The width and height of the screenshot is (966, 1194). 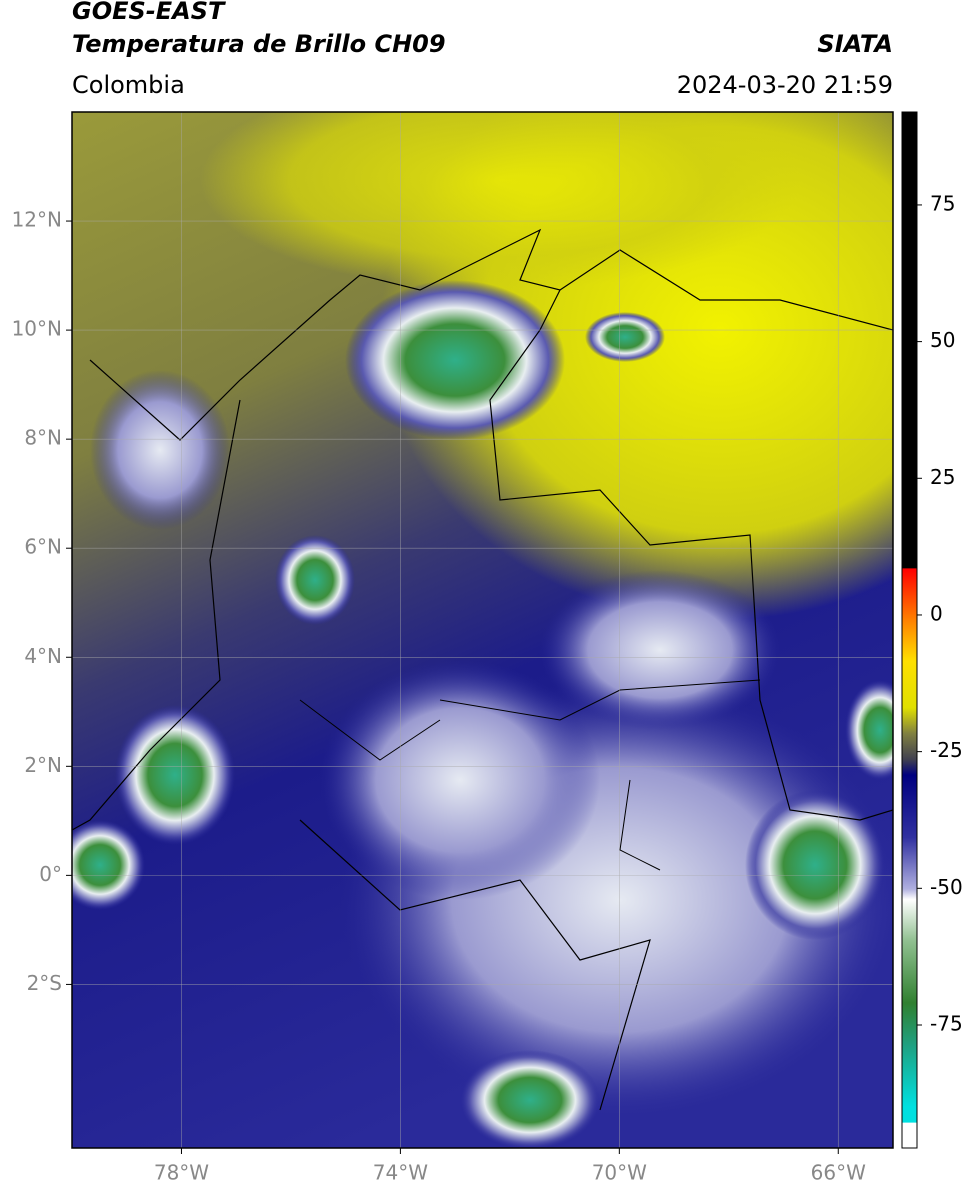 I want to click on y-tick-label: 2°S, so click(x=44, y=983).